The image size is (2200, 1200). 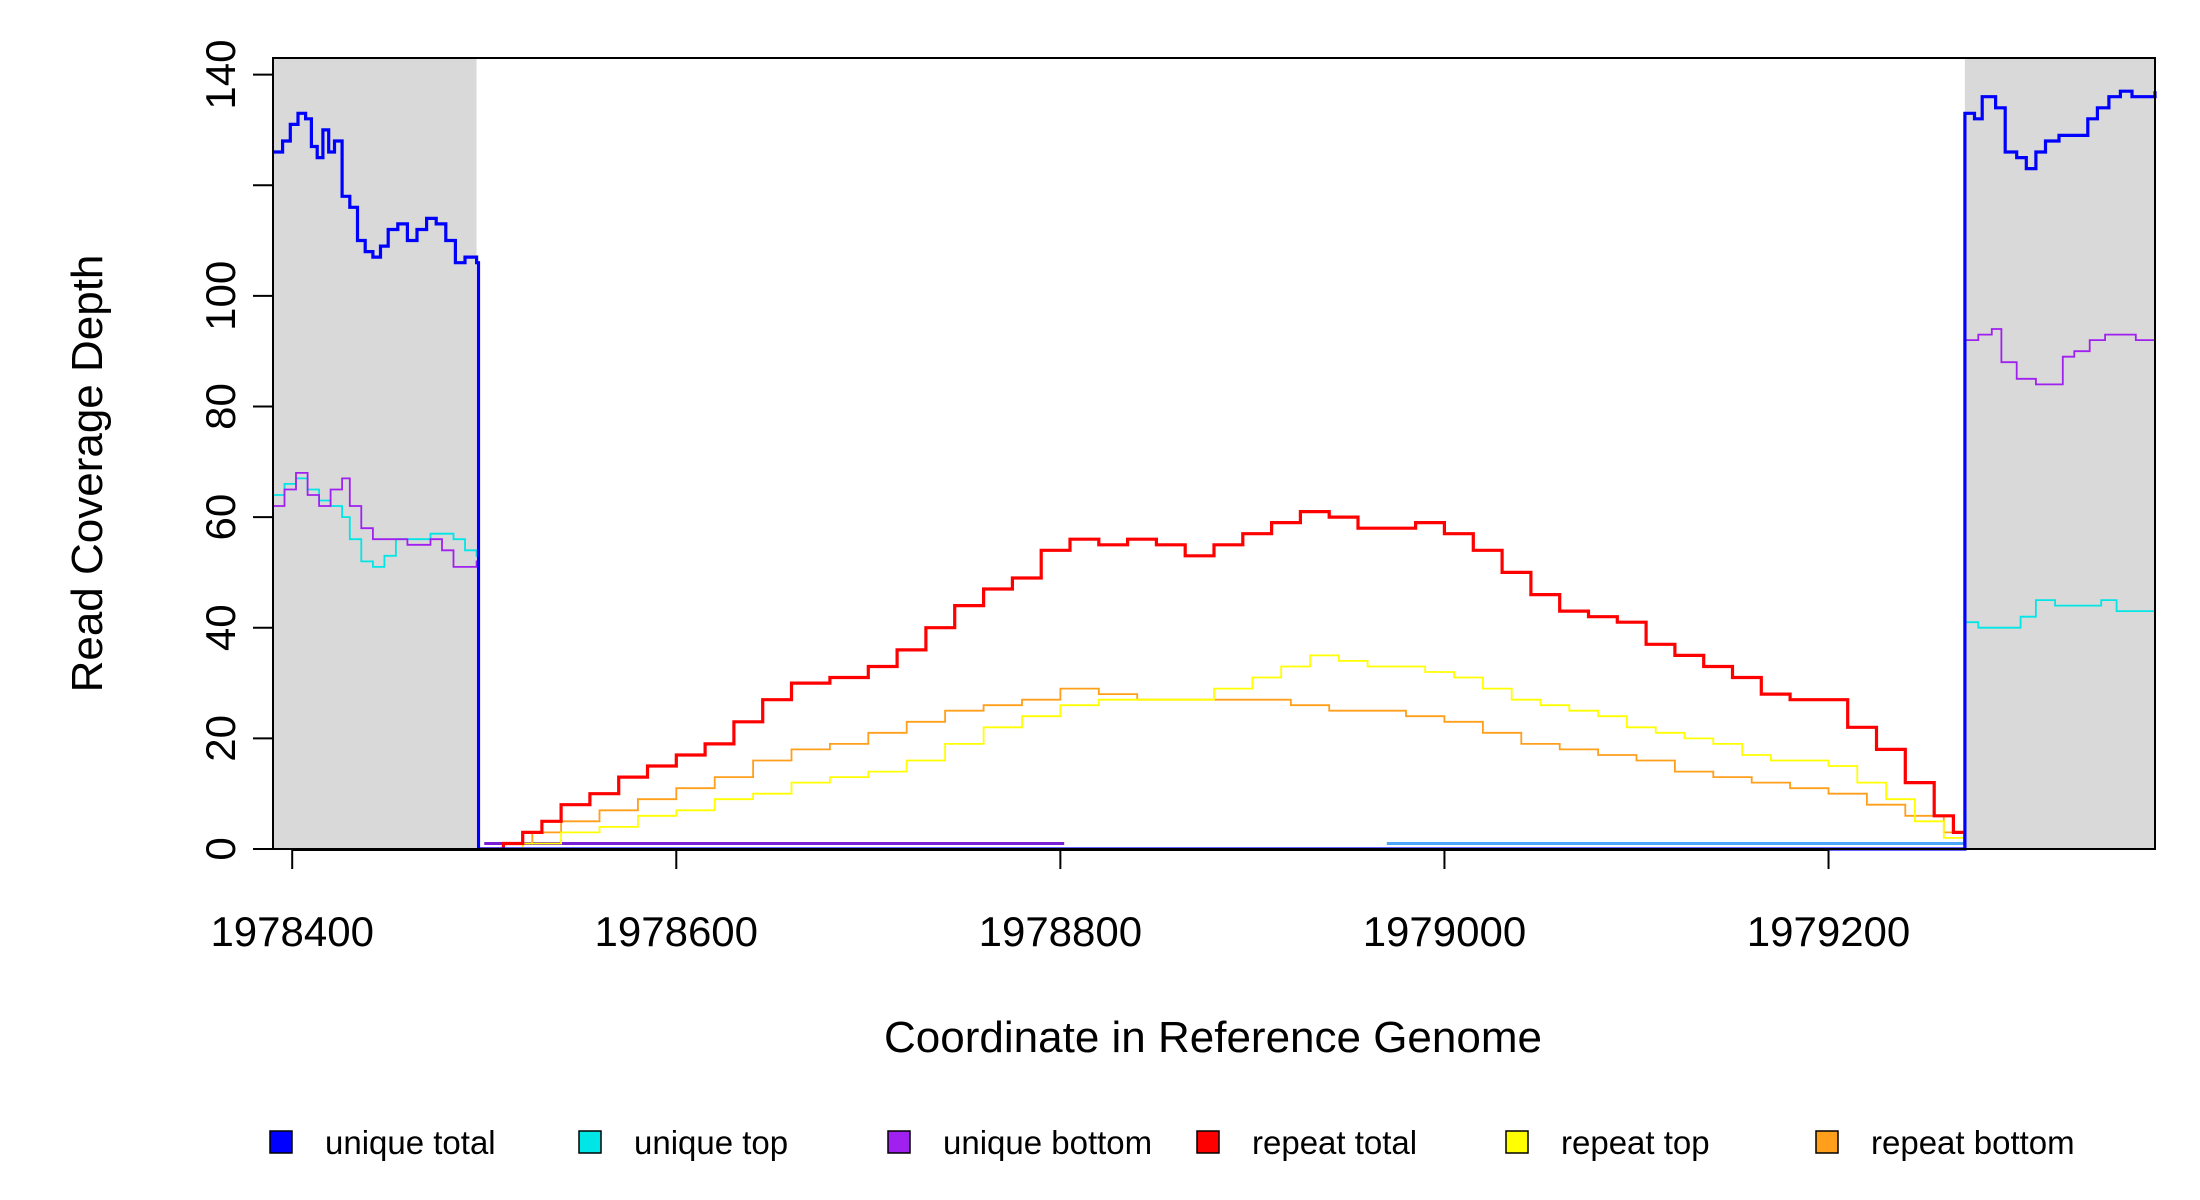 I want to click on x-tick-label-1978800: 1978800, so click(x=1061, y=931).